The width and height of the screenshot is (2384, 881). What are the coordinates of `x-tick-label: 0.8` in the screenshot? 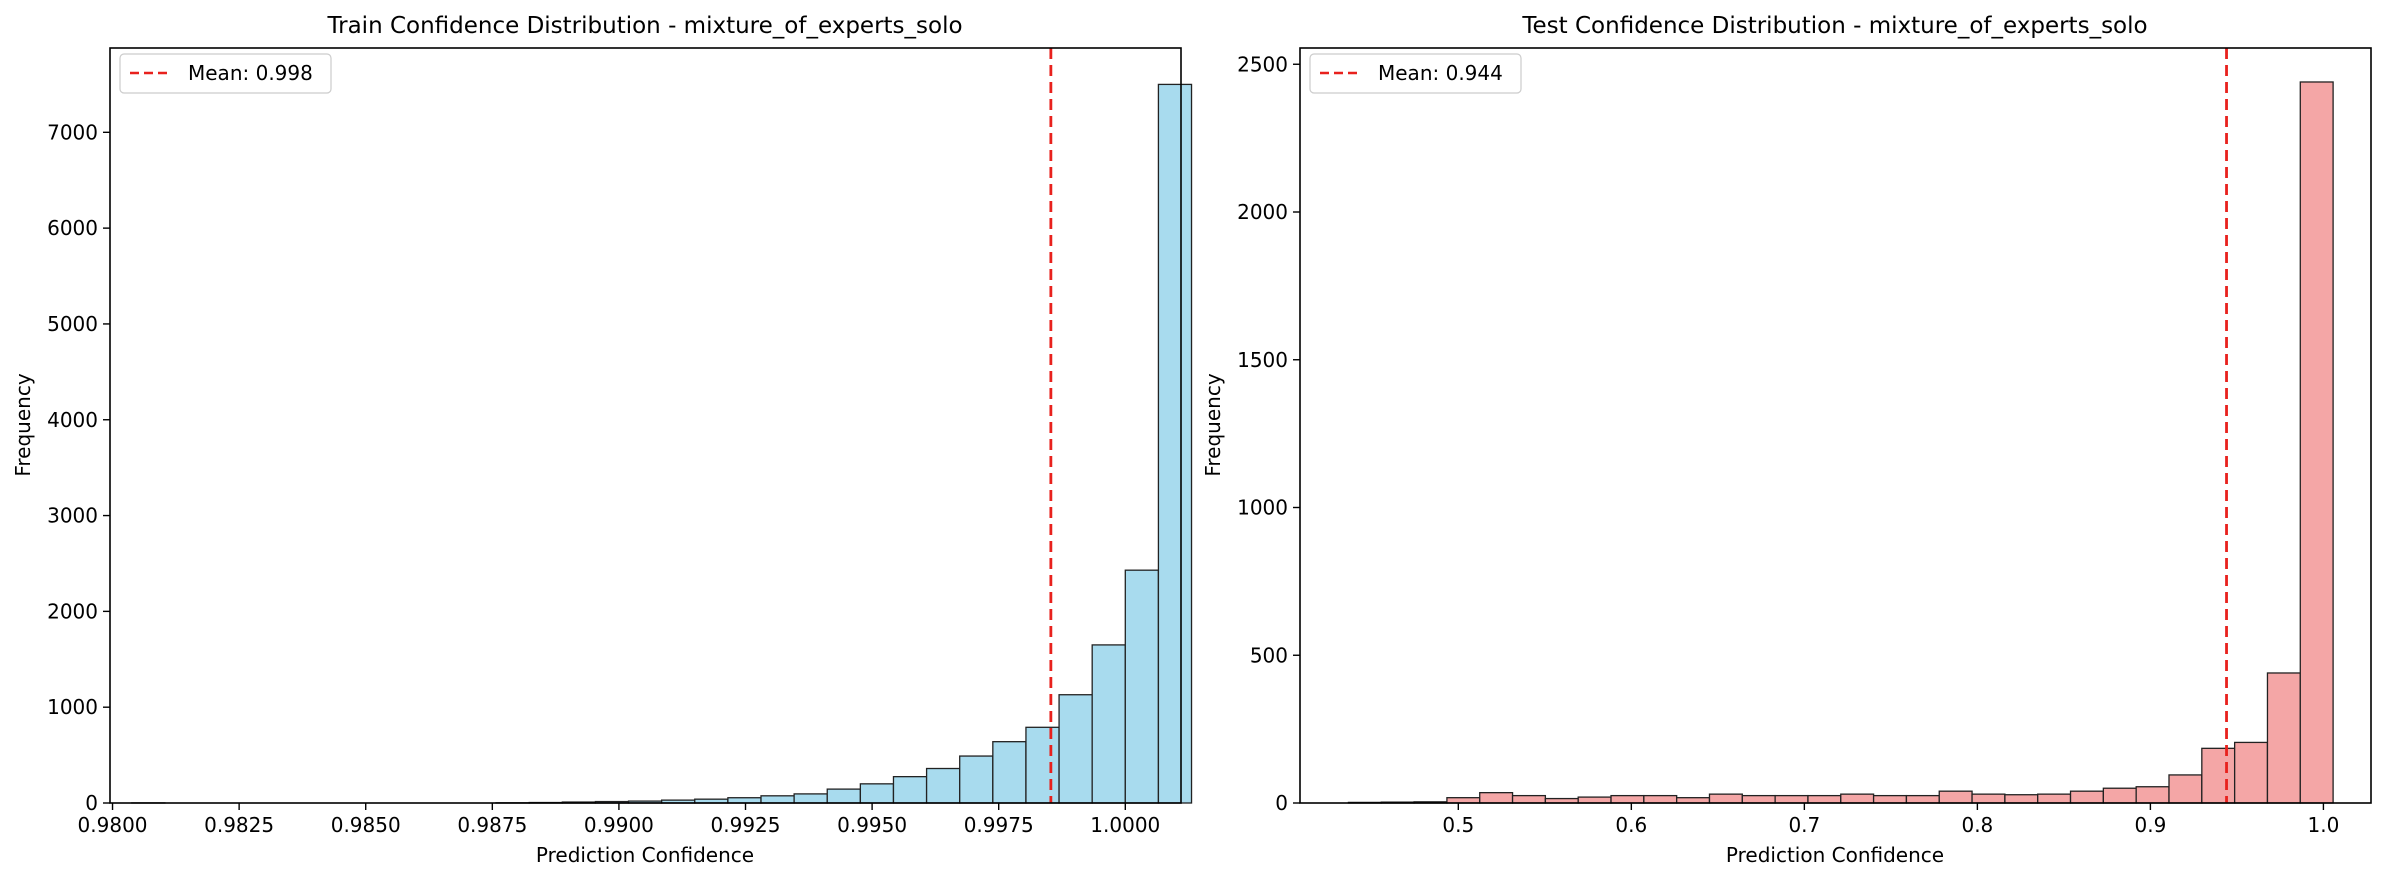 It's located at (1977, 825).